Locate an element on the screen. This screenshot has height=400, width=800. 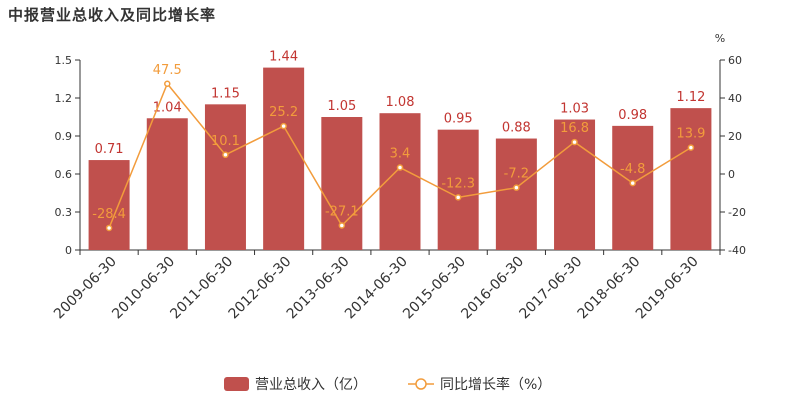
line-value-label: -7.2 is located at coordinates (516, 174).